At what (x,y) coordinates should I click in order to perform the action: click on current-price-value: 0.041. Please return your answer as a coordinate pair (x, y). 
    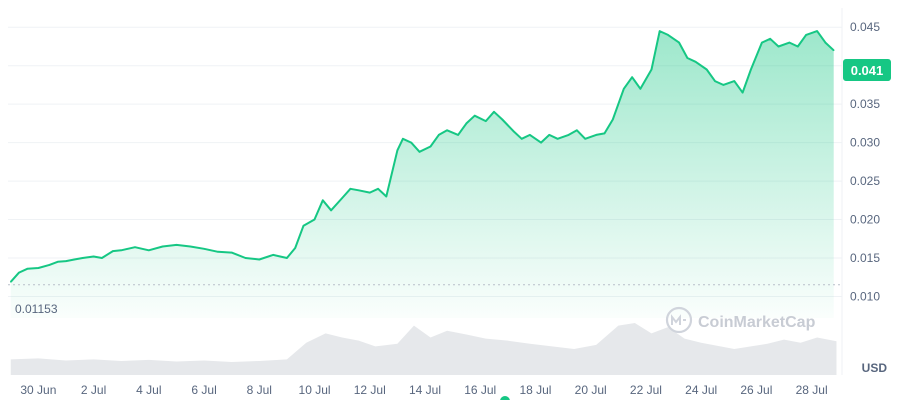
    Looking at the image, I should click on (867, 70).